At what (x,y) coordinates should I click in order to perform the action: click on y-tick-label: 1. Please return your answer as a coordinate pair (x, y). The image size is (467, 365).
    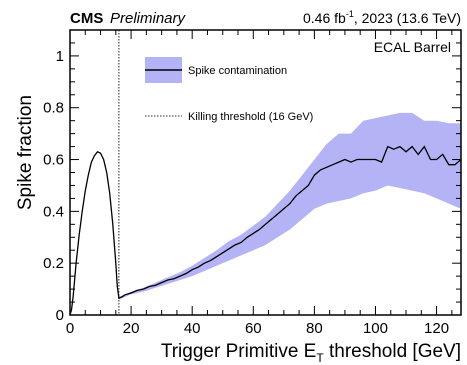
    Looking at the image, I should click on (60, 56).